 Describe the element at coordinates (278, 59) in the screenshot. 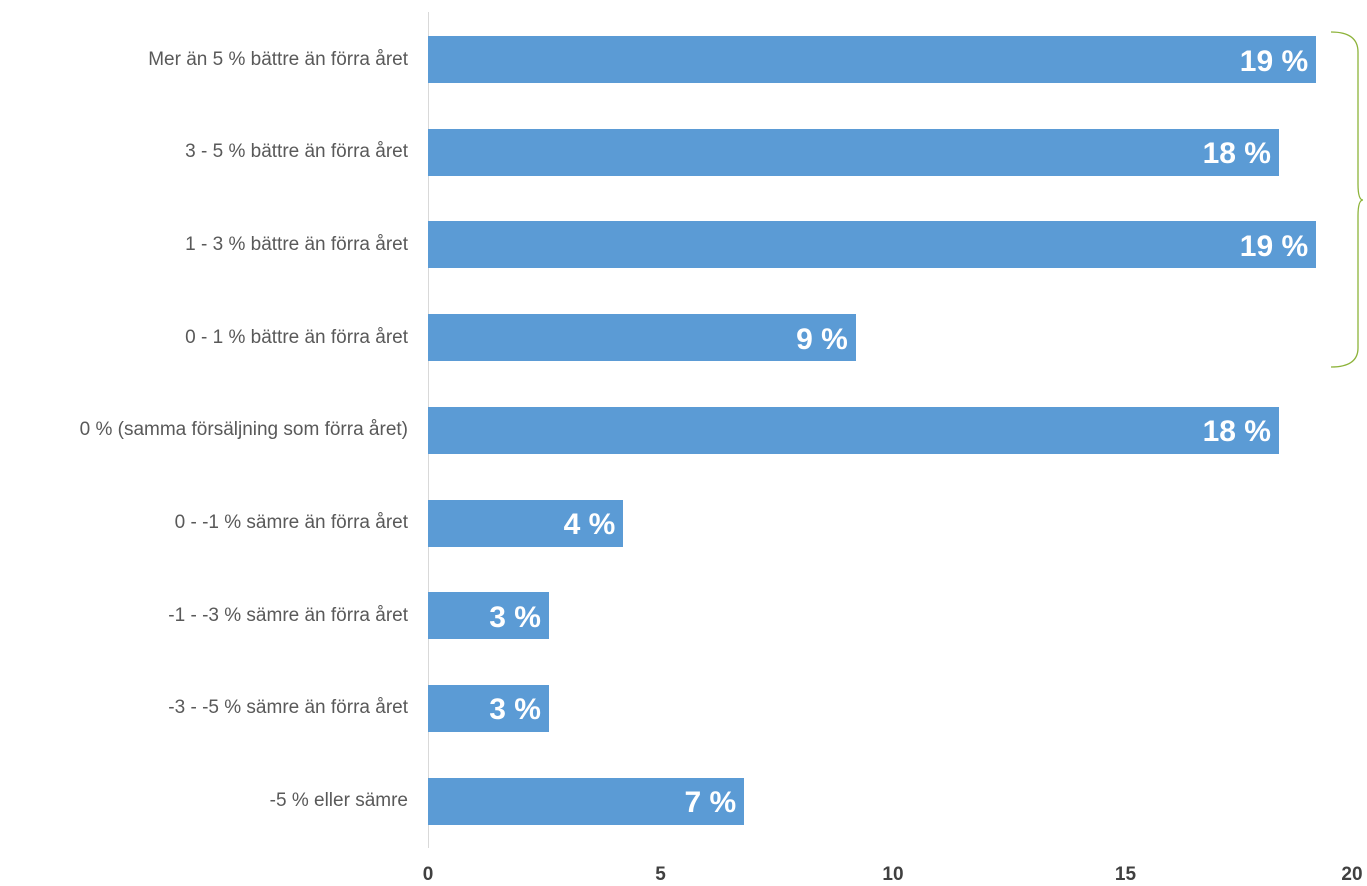

I see `category-label: Mer än 5 % bättre än förra året` at that location.